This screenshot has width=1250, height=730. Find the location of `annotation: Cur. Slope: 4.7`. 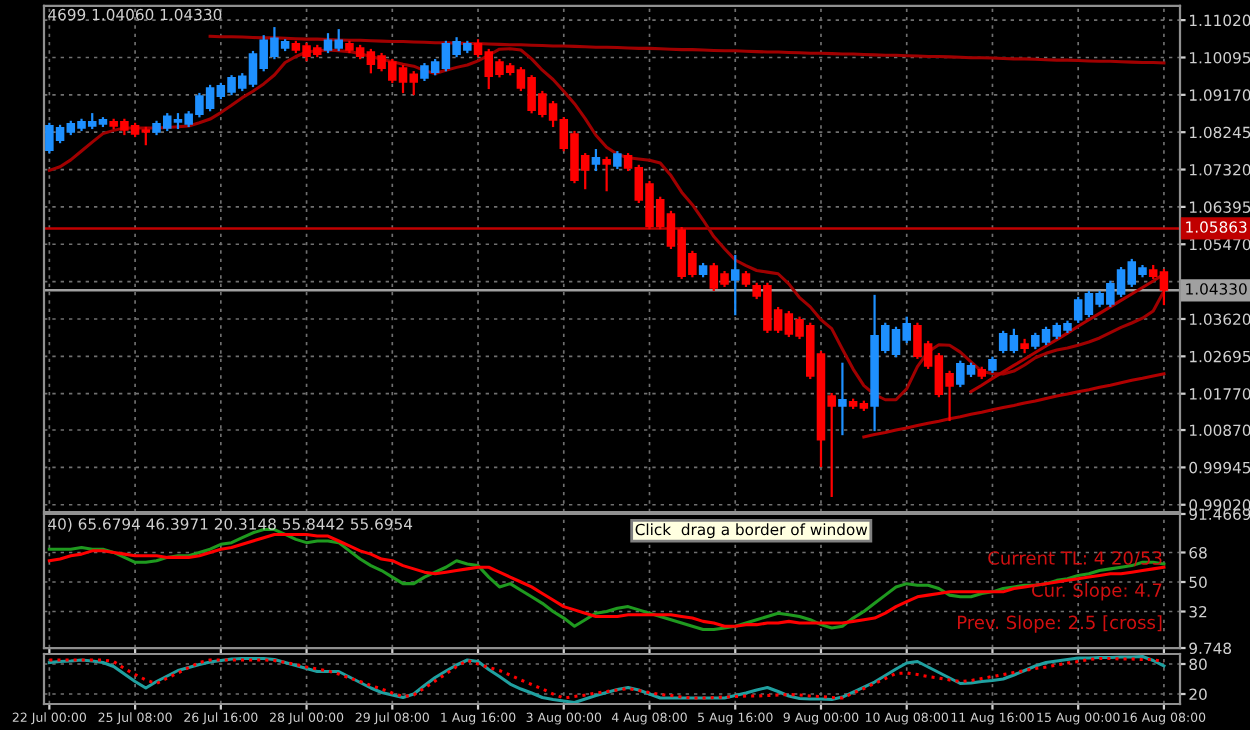

annotation: Cur. Slope: 4.7 is located at coordinates (1097, 591).